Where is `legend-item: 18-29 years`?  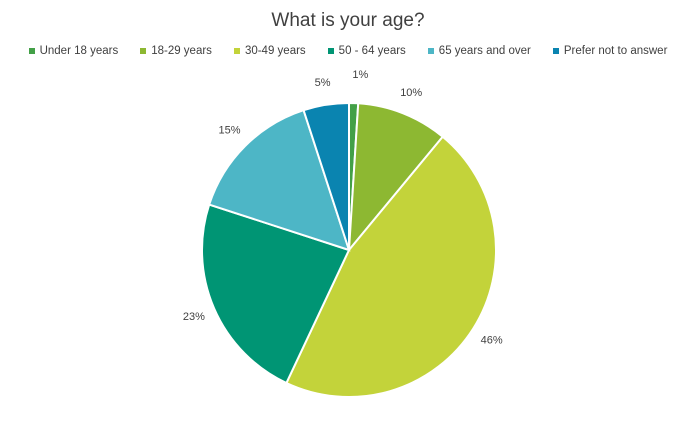
legend-item: 18-29 years is located at coordinates (176, 51).